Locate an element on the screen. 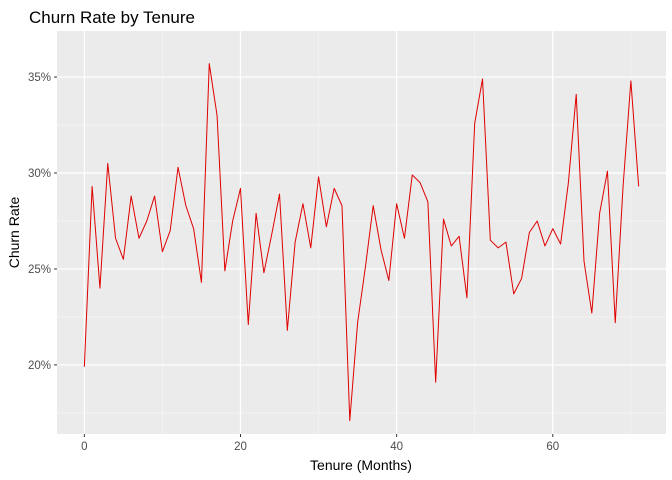  y-axis: 20% 25% 30% 35% is located at coordinates (42, 222).